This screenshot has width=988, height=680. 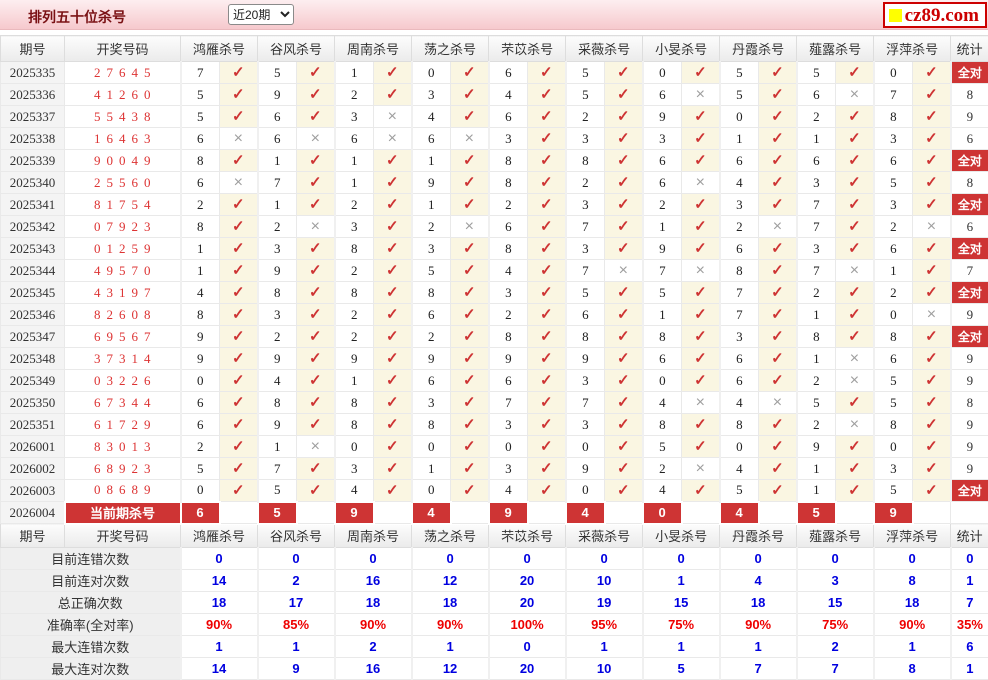 What do you see at coordinates (122, 292) in the screenshot?
I see `draw-numbers-cell: 43197` at bounding box center [122, 292].